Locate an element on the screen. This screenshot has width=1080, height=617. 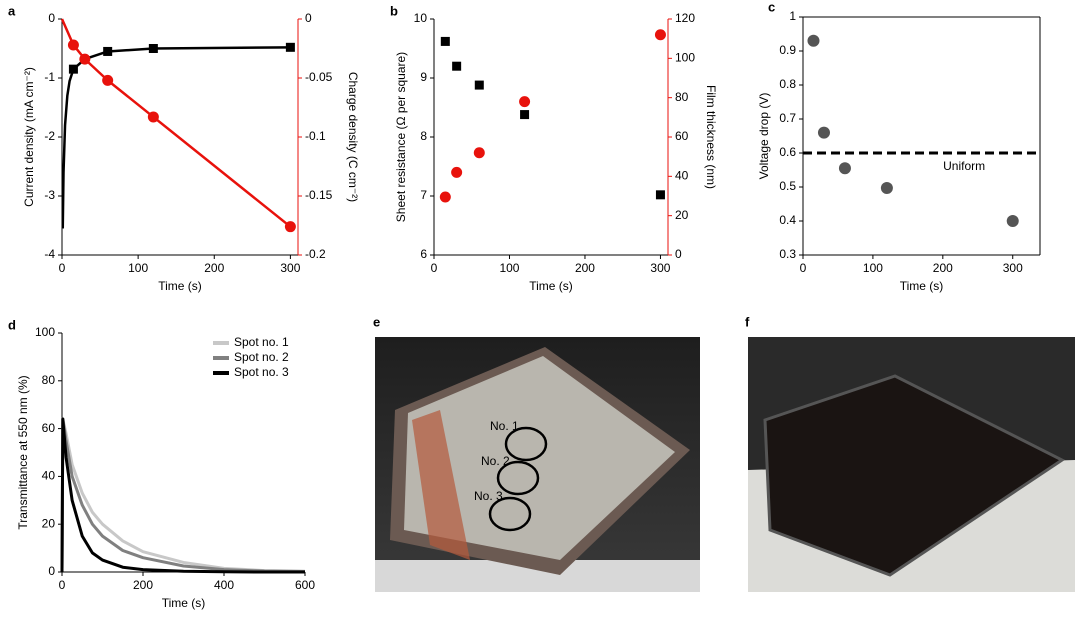
y-tick-label: 8 is located at coordinates (423, 136).